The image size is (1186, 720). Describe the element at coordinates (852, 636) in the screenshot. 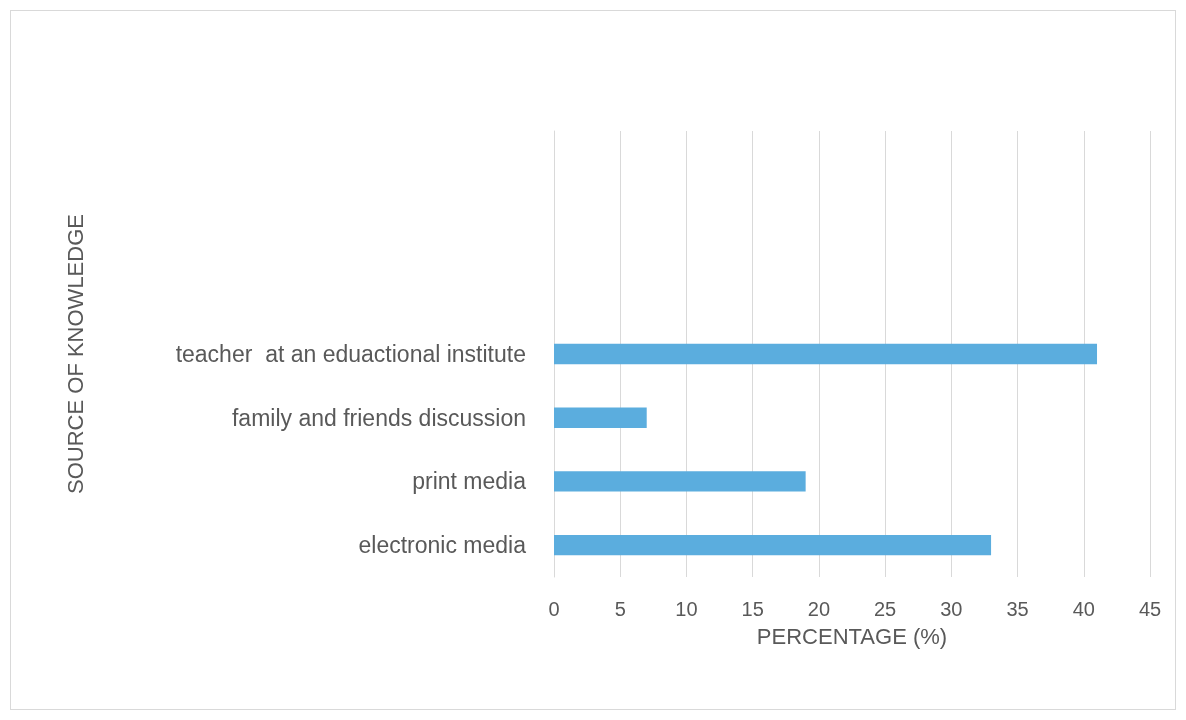

I see `x-axis-title: PERCENTAGE (%)` at that location.